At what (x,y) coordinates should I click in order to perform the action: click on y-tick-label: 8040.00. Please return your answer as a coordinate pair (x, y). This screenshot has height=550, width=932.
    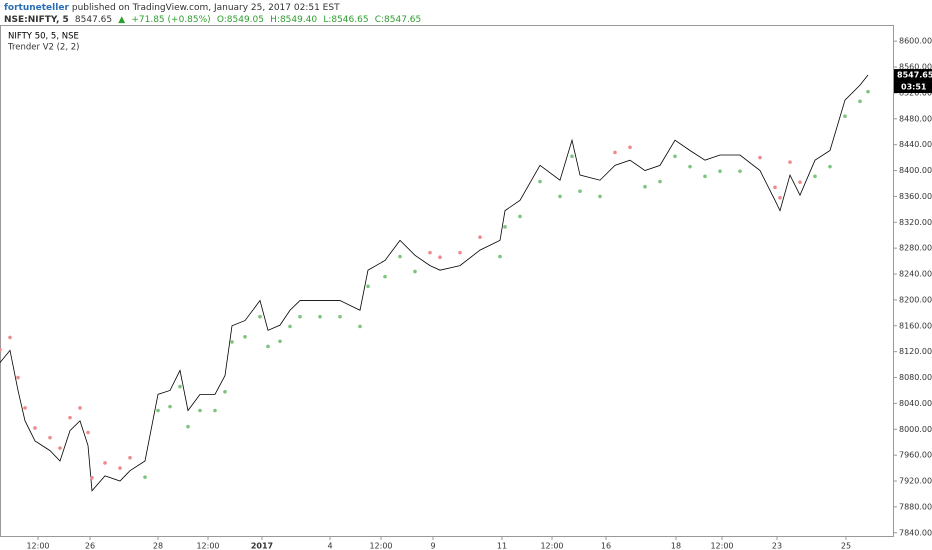
    Looking at the image, I should click on (915, 403).